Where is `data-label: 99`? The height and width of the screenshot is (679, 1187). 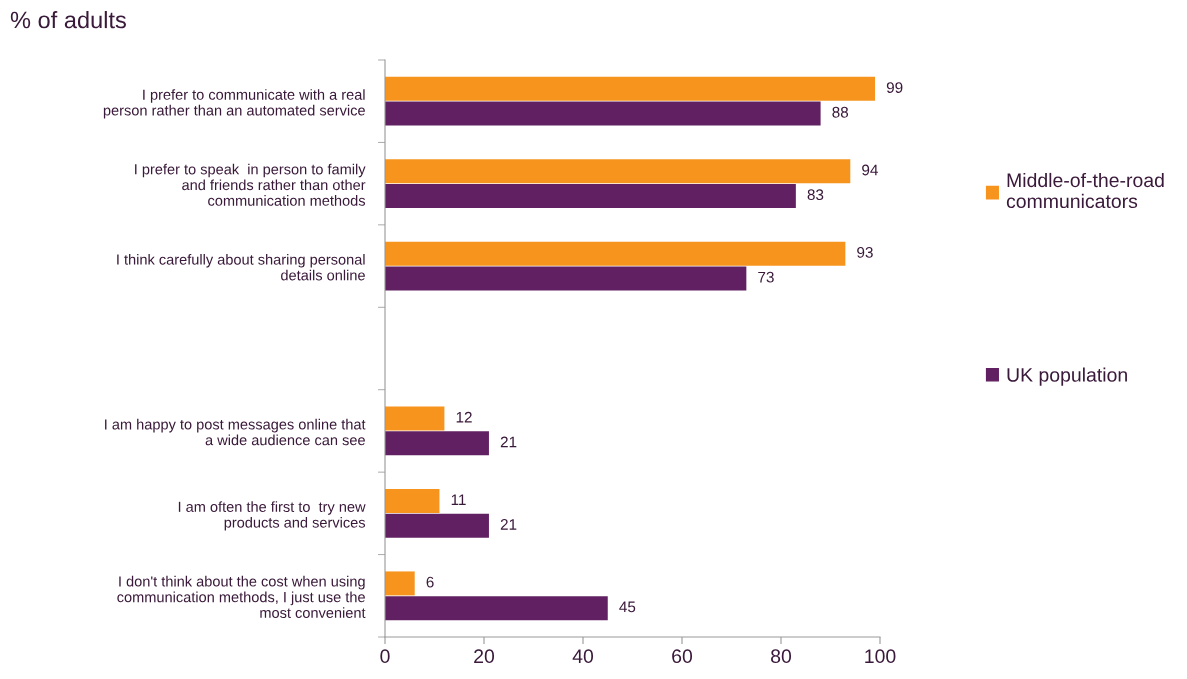 data-label: 99 is located at coordinates (894, 87).